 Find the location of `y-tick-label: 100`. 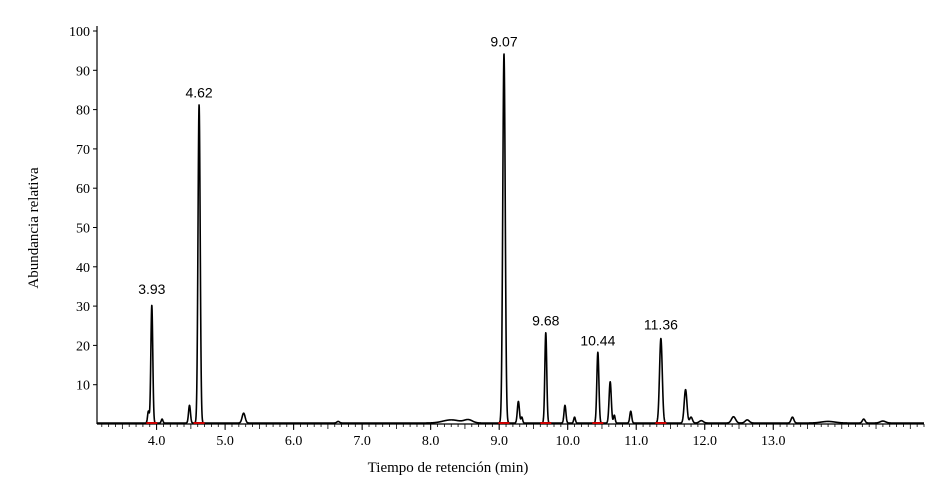

y-tick-label: 100 is located at coordinates (79, 32).